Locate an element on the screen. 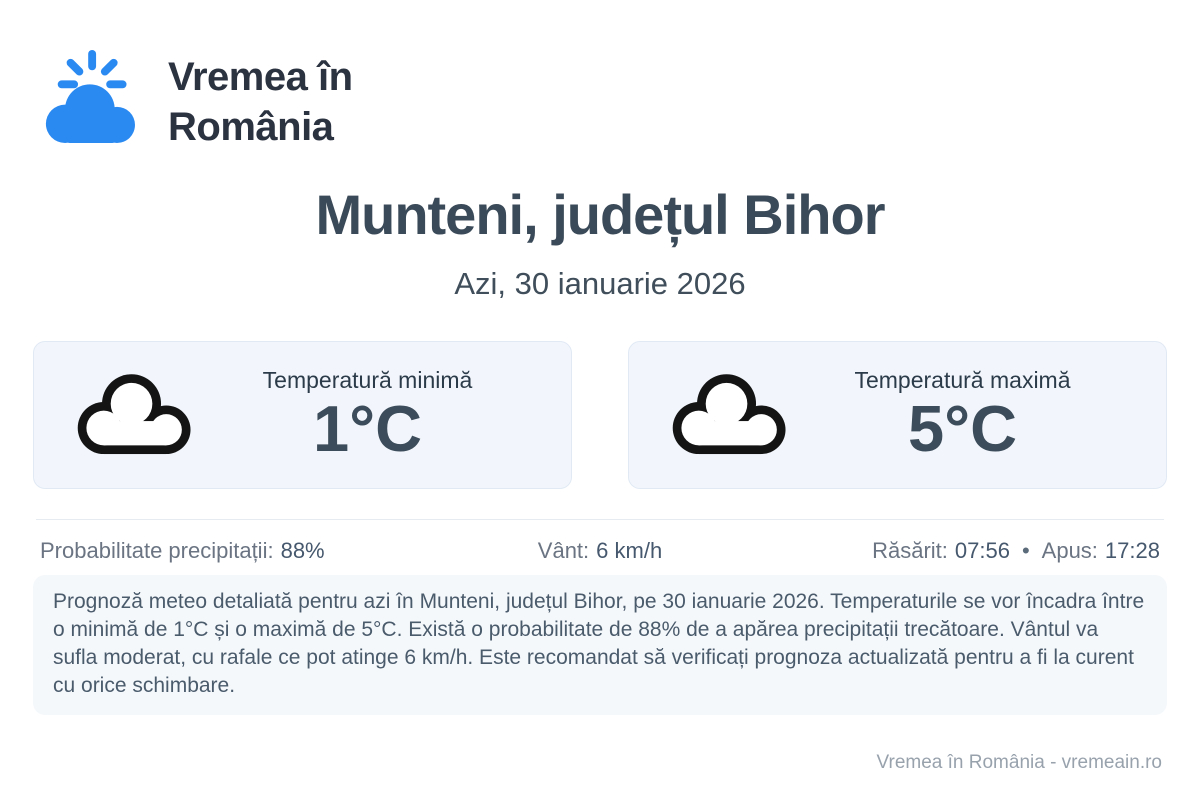 This screenshot has width=1200, height=800. sunset-value: 17:28 is located at coordinates (1132, 550).